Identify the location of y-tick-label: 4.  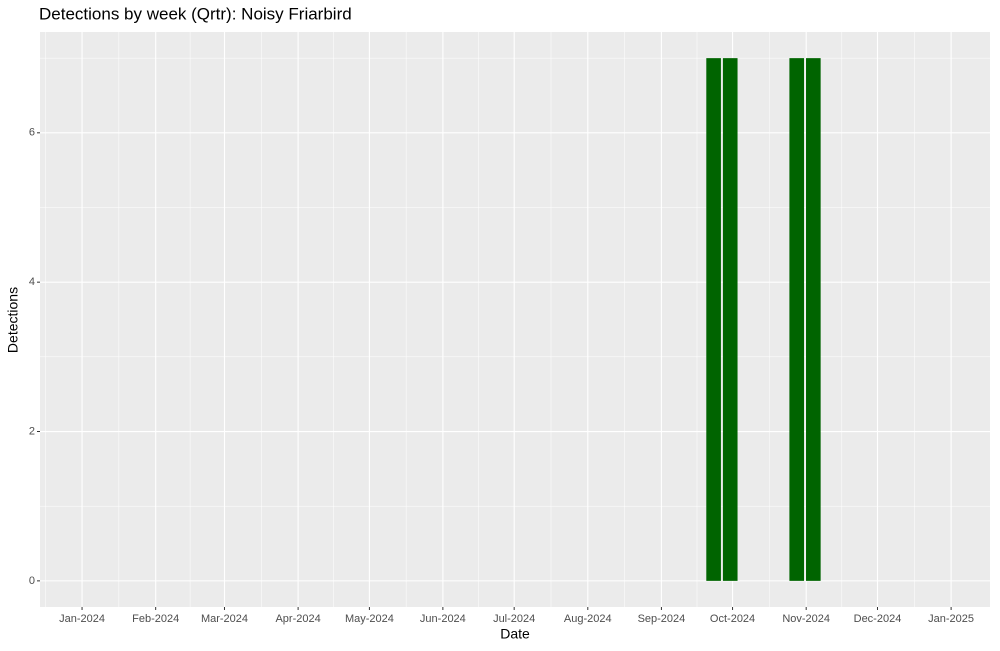
(32, 282).